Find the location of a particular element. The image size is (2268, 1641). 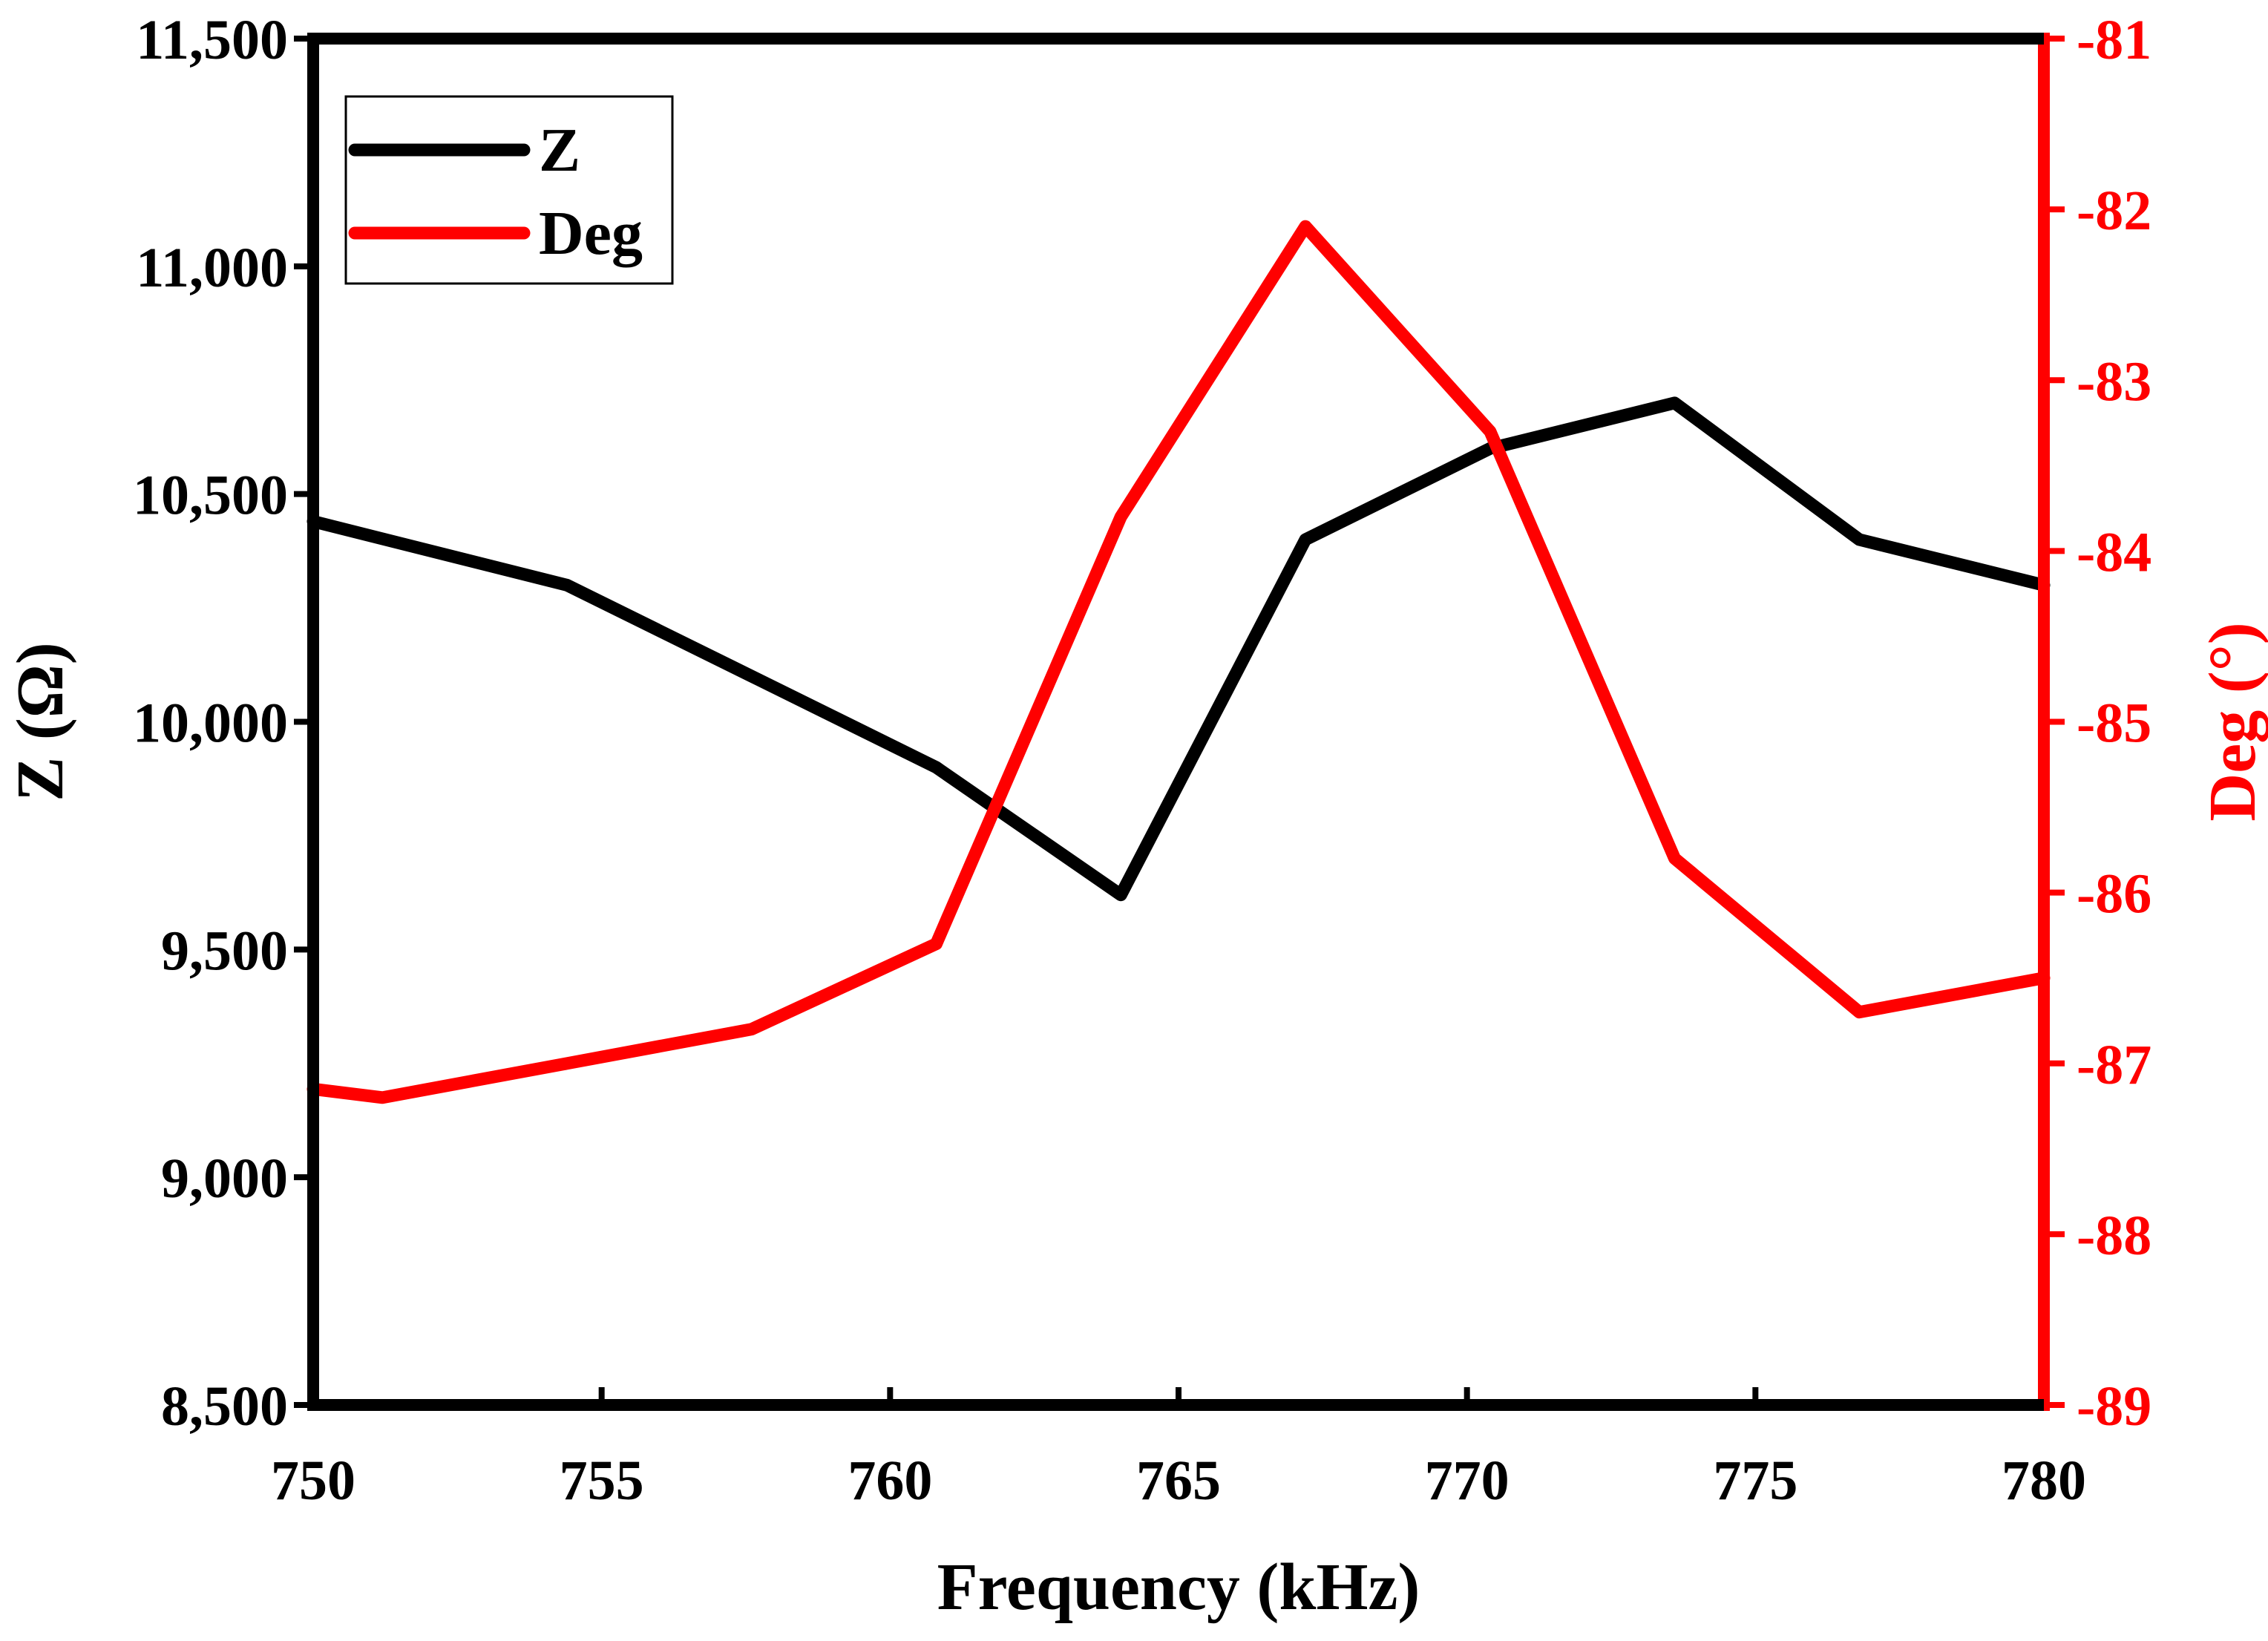

right-y-tick-label: -81 is located at coordinates (2114, 40).